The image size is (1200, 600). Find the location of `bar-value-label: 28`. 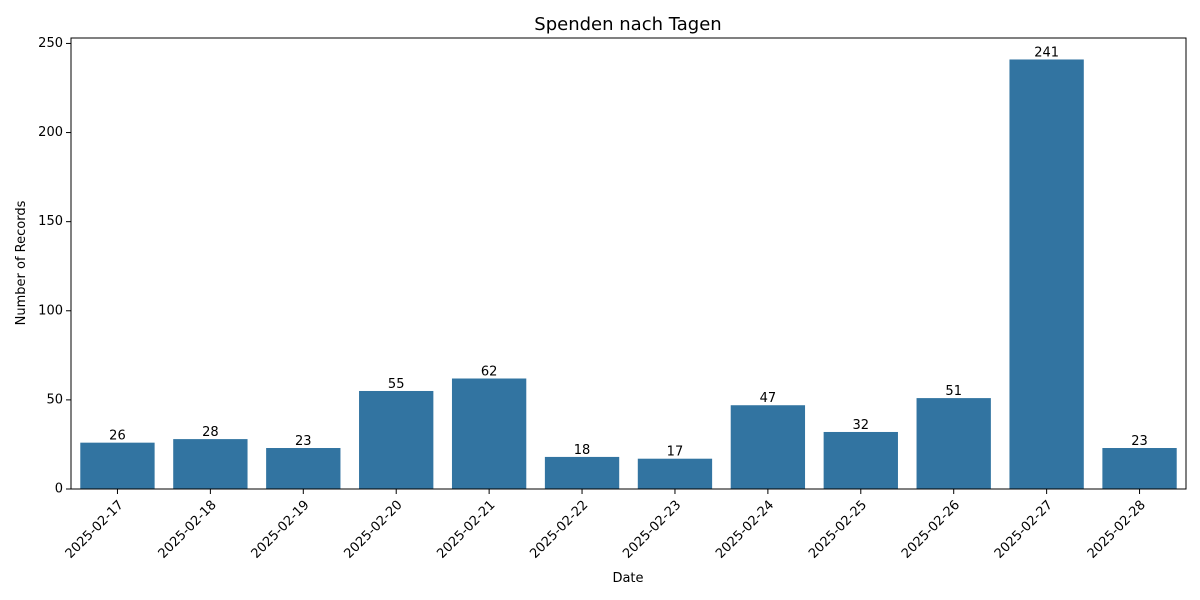

bar-value-label: 28 is located at coordinates (210, 432).